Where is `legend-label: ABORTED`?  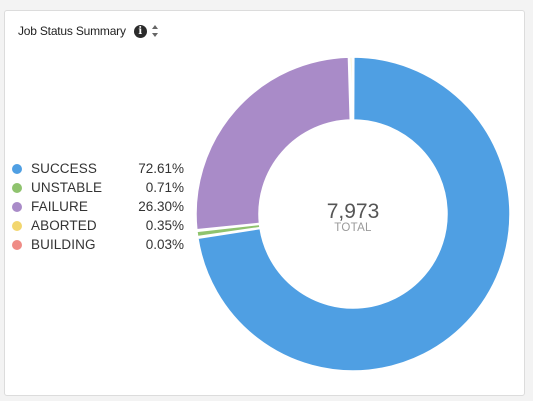
legend-label: ABORTED is located at coordinates (64, 225).